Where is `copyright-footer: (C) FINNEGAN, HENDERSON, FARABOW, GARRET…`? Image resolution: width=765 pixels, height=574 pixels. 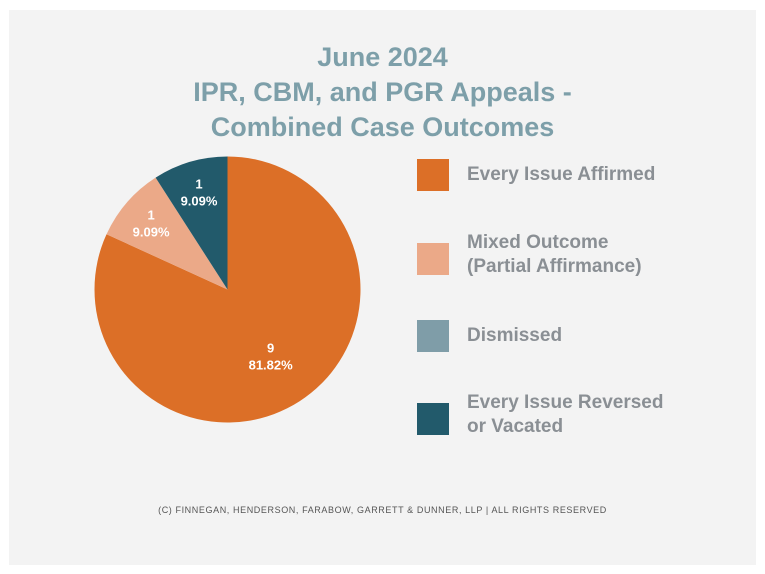 copyright-footer: (C) FINNEGAN, HENDERSON, FARABOW, GARRET… is located at coordinates (382, 510).